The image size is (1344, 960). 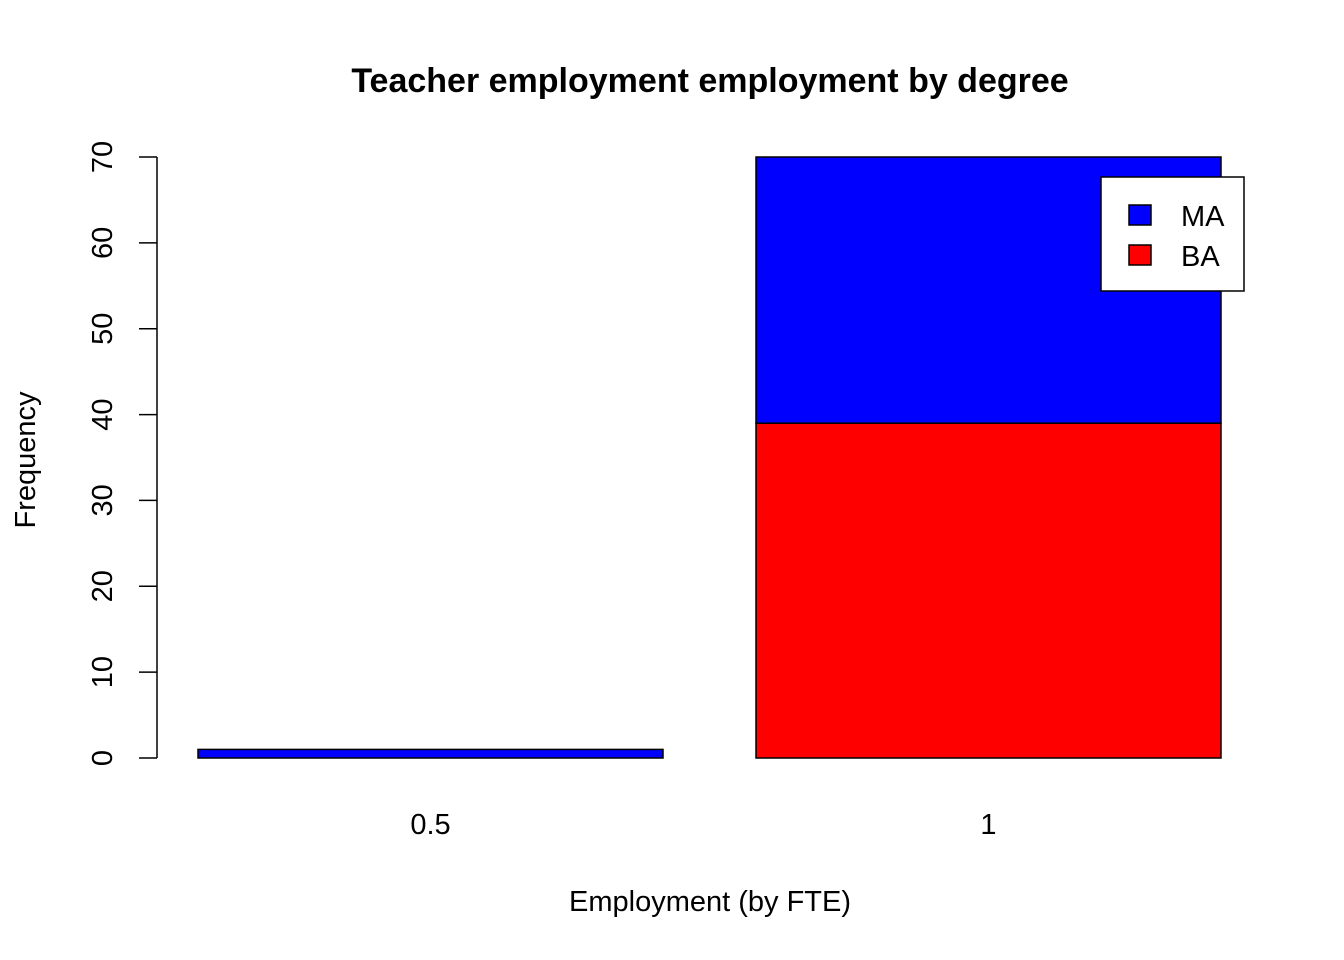 What do you see at coordinates (1140, 255) in the screenshot?
I see `legend-swatch-ba` at bounding box center [1140, 255].